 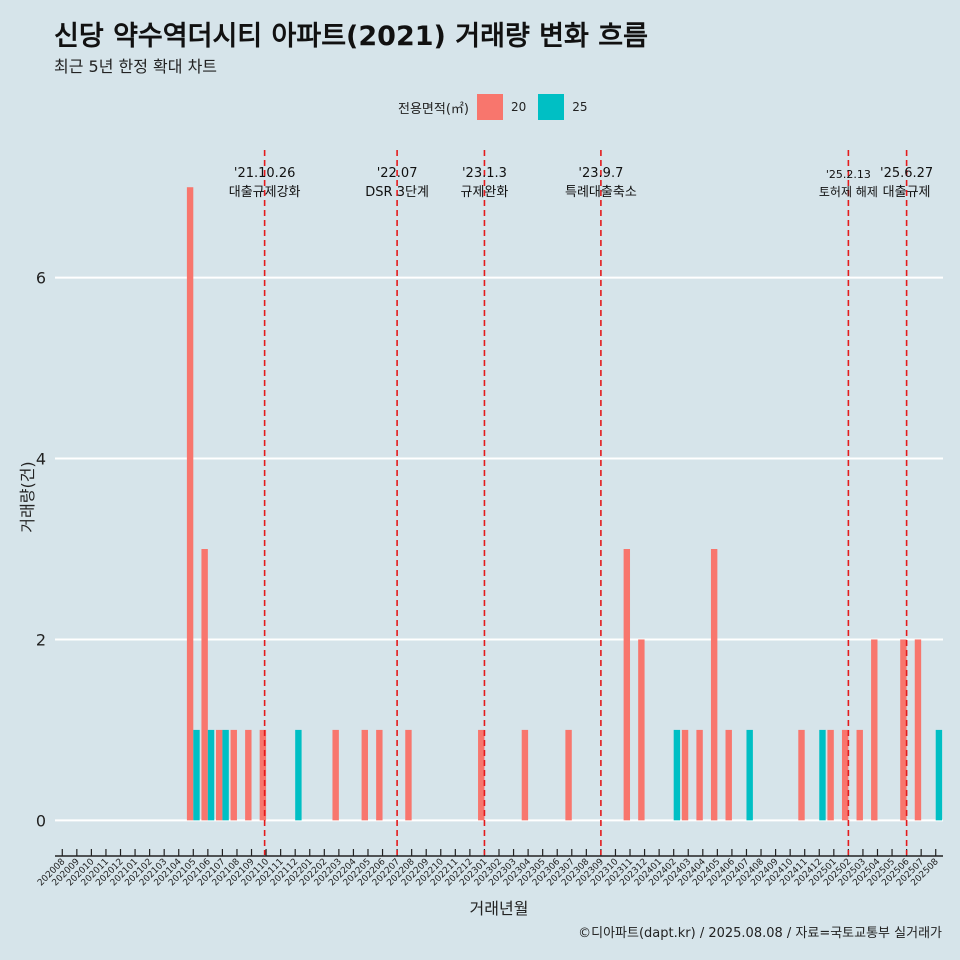 What do you see at coordinates (518, 107) in the screenshot?
I see `legend-label-20: 20` at bounding box center [518, 107].